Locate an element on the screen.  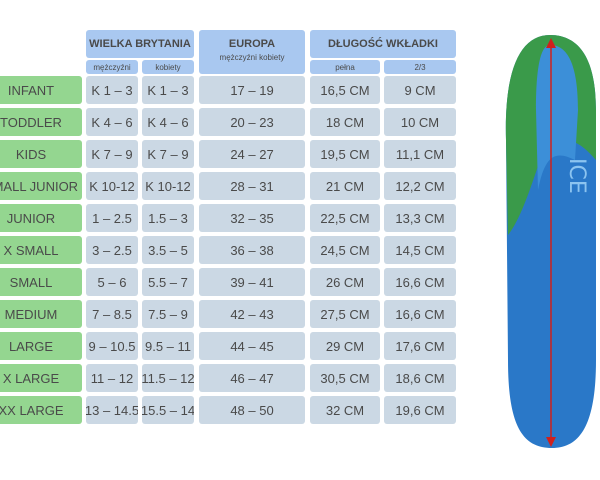
size-label: X SMALL is located at coordinates (41, 250).